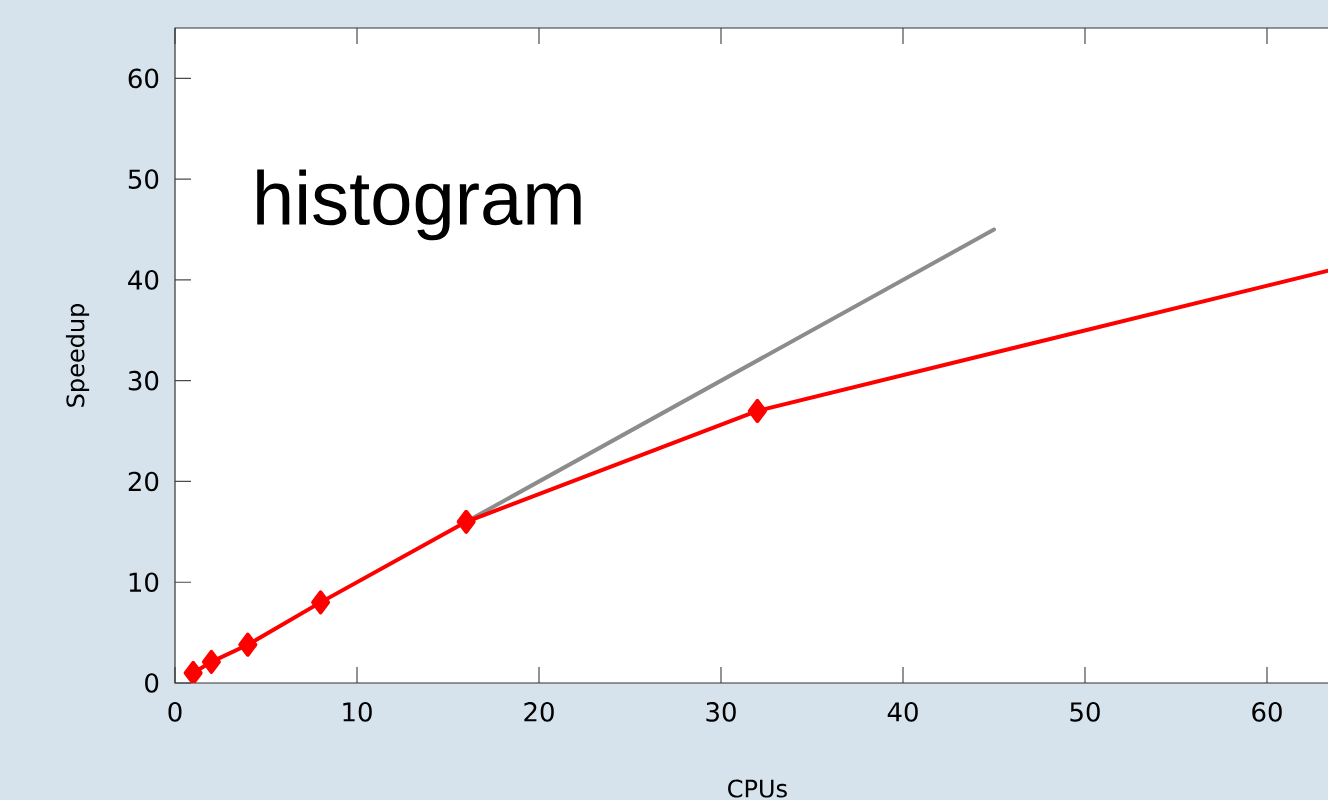  What do you see at coordinates (152, 683) in the screenshot?
I see `y-tick-label: 0` at bounding box center [152, 683].